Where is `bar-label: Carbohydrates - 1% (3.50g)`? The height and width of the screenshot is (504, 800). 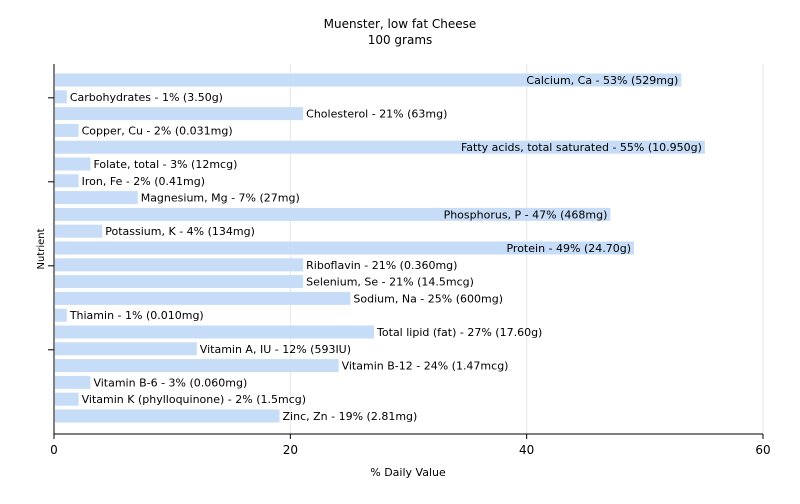 bar-label: Carbohydrates - 1% (3.50g) is located at coordinates (146, 97).